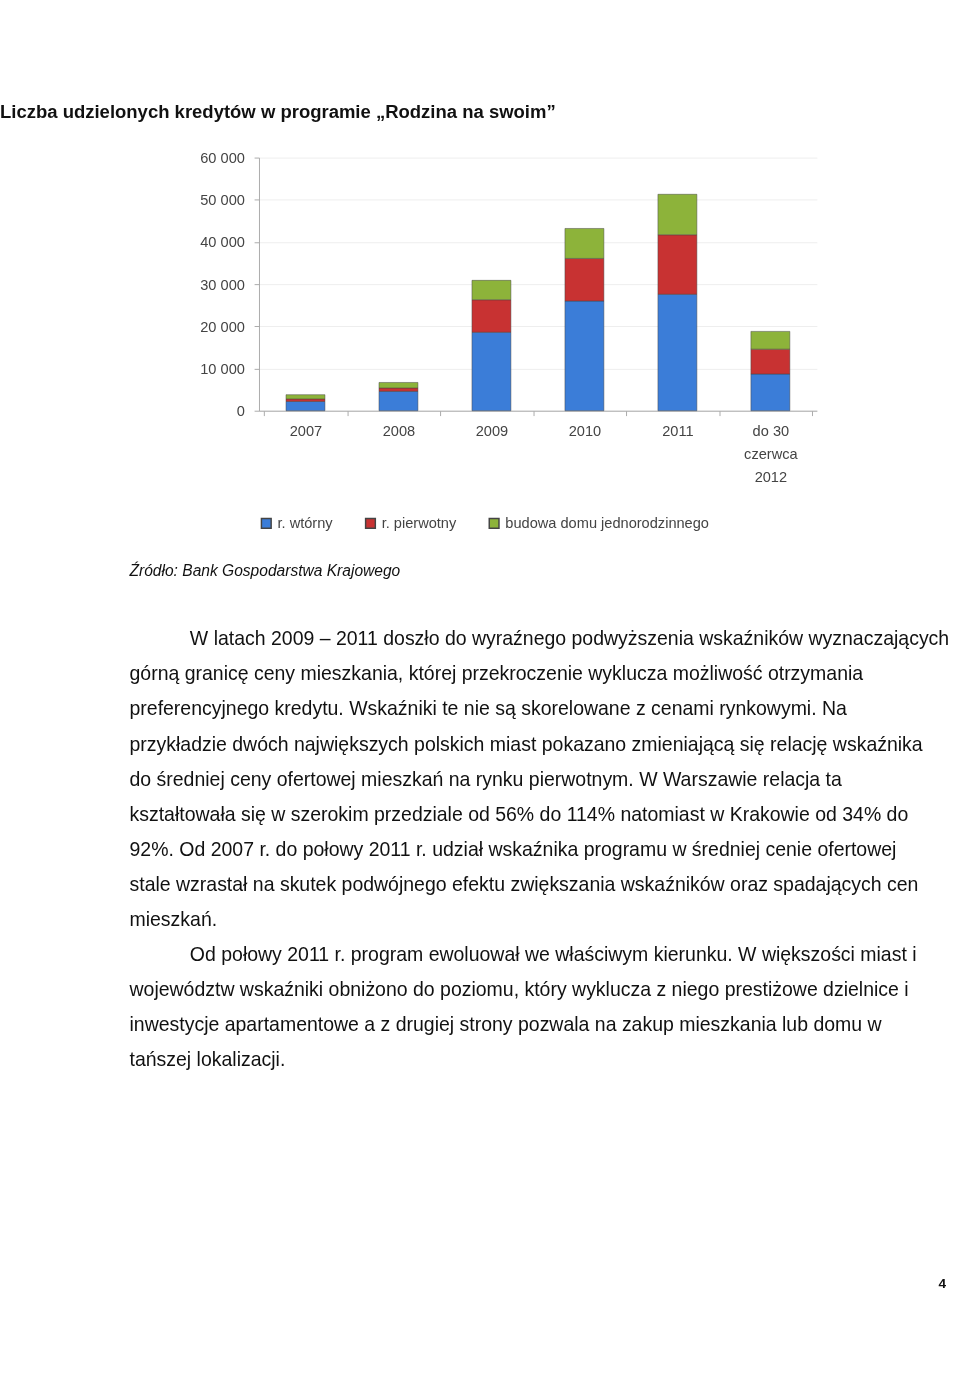 The width and height of the screenshot is (960, 1396). I want to click on x-tick-label: 2011, so click(678, 430).